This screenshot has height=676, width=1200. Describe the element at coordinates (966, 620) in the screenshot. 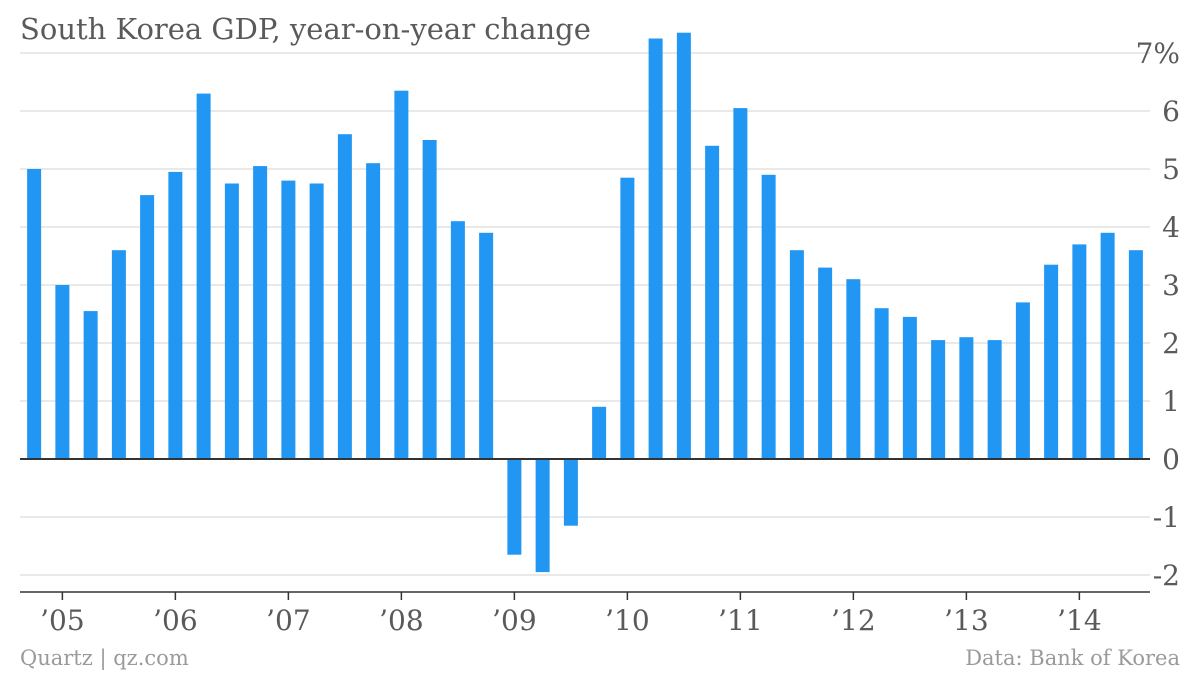

I see `x-tick-label: ’13` at that location.